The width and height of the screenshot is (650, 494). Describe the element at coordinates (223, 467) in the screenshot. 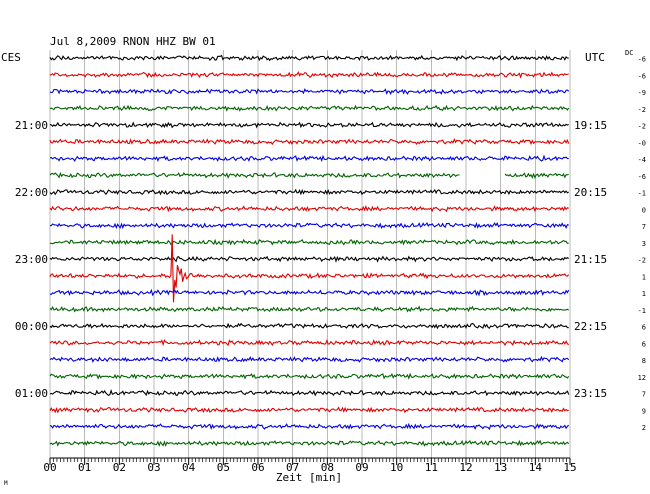

I see `x-tick-label: 05` at that location.